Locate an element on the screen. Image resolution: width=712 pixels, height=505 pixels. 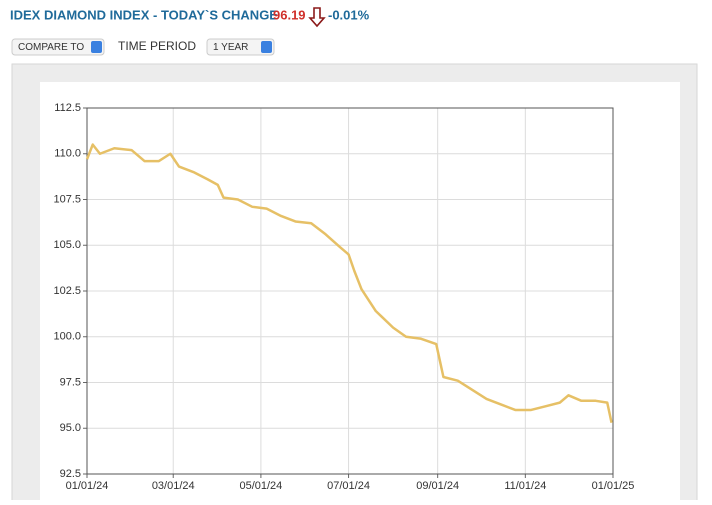
y-tick-label: 105.0 is located at coordinates (67, 245).